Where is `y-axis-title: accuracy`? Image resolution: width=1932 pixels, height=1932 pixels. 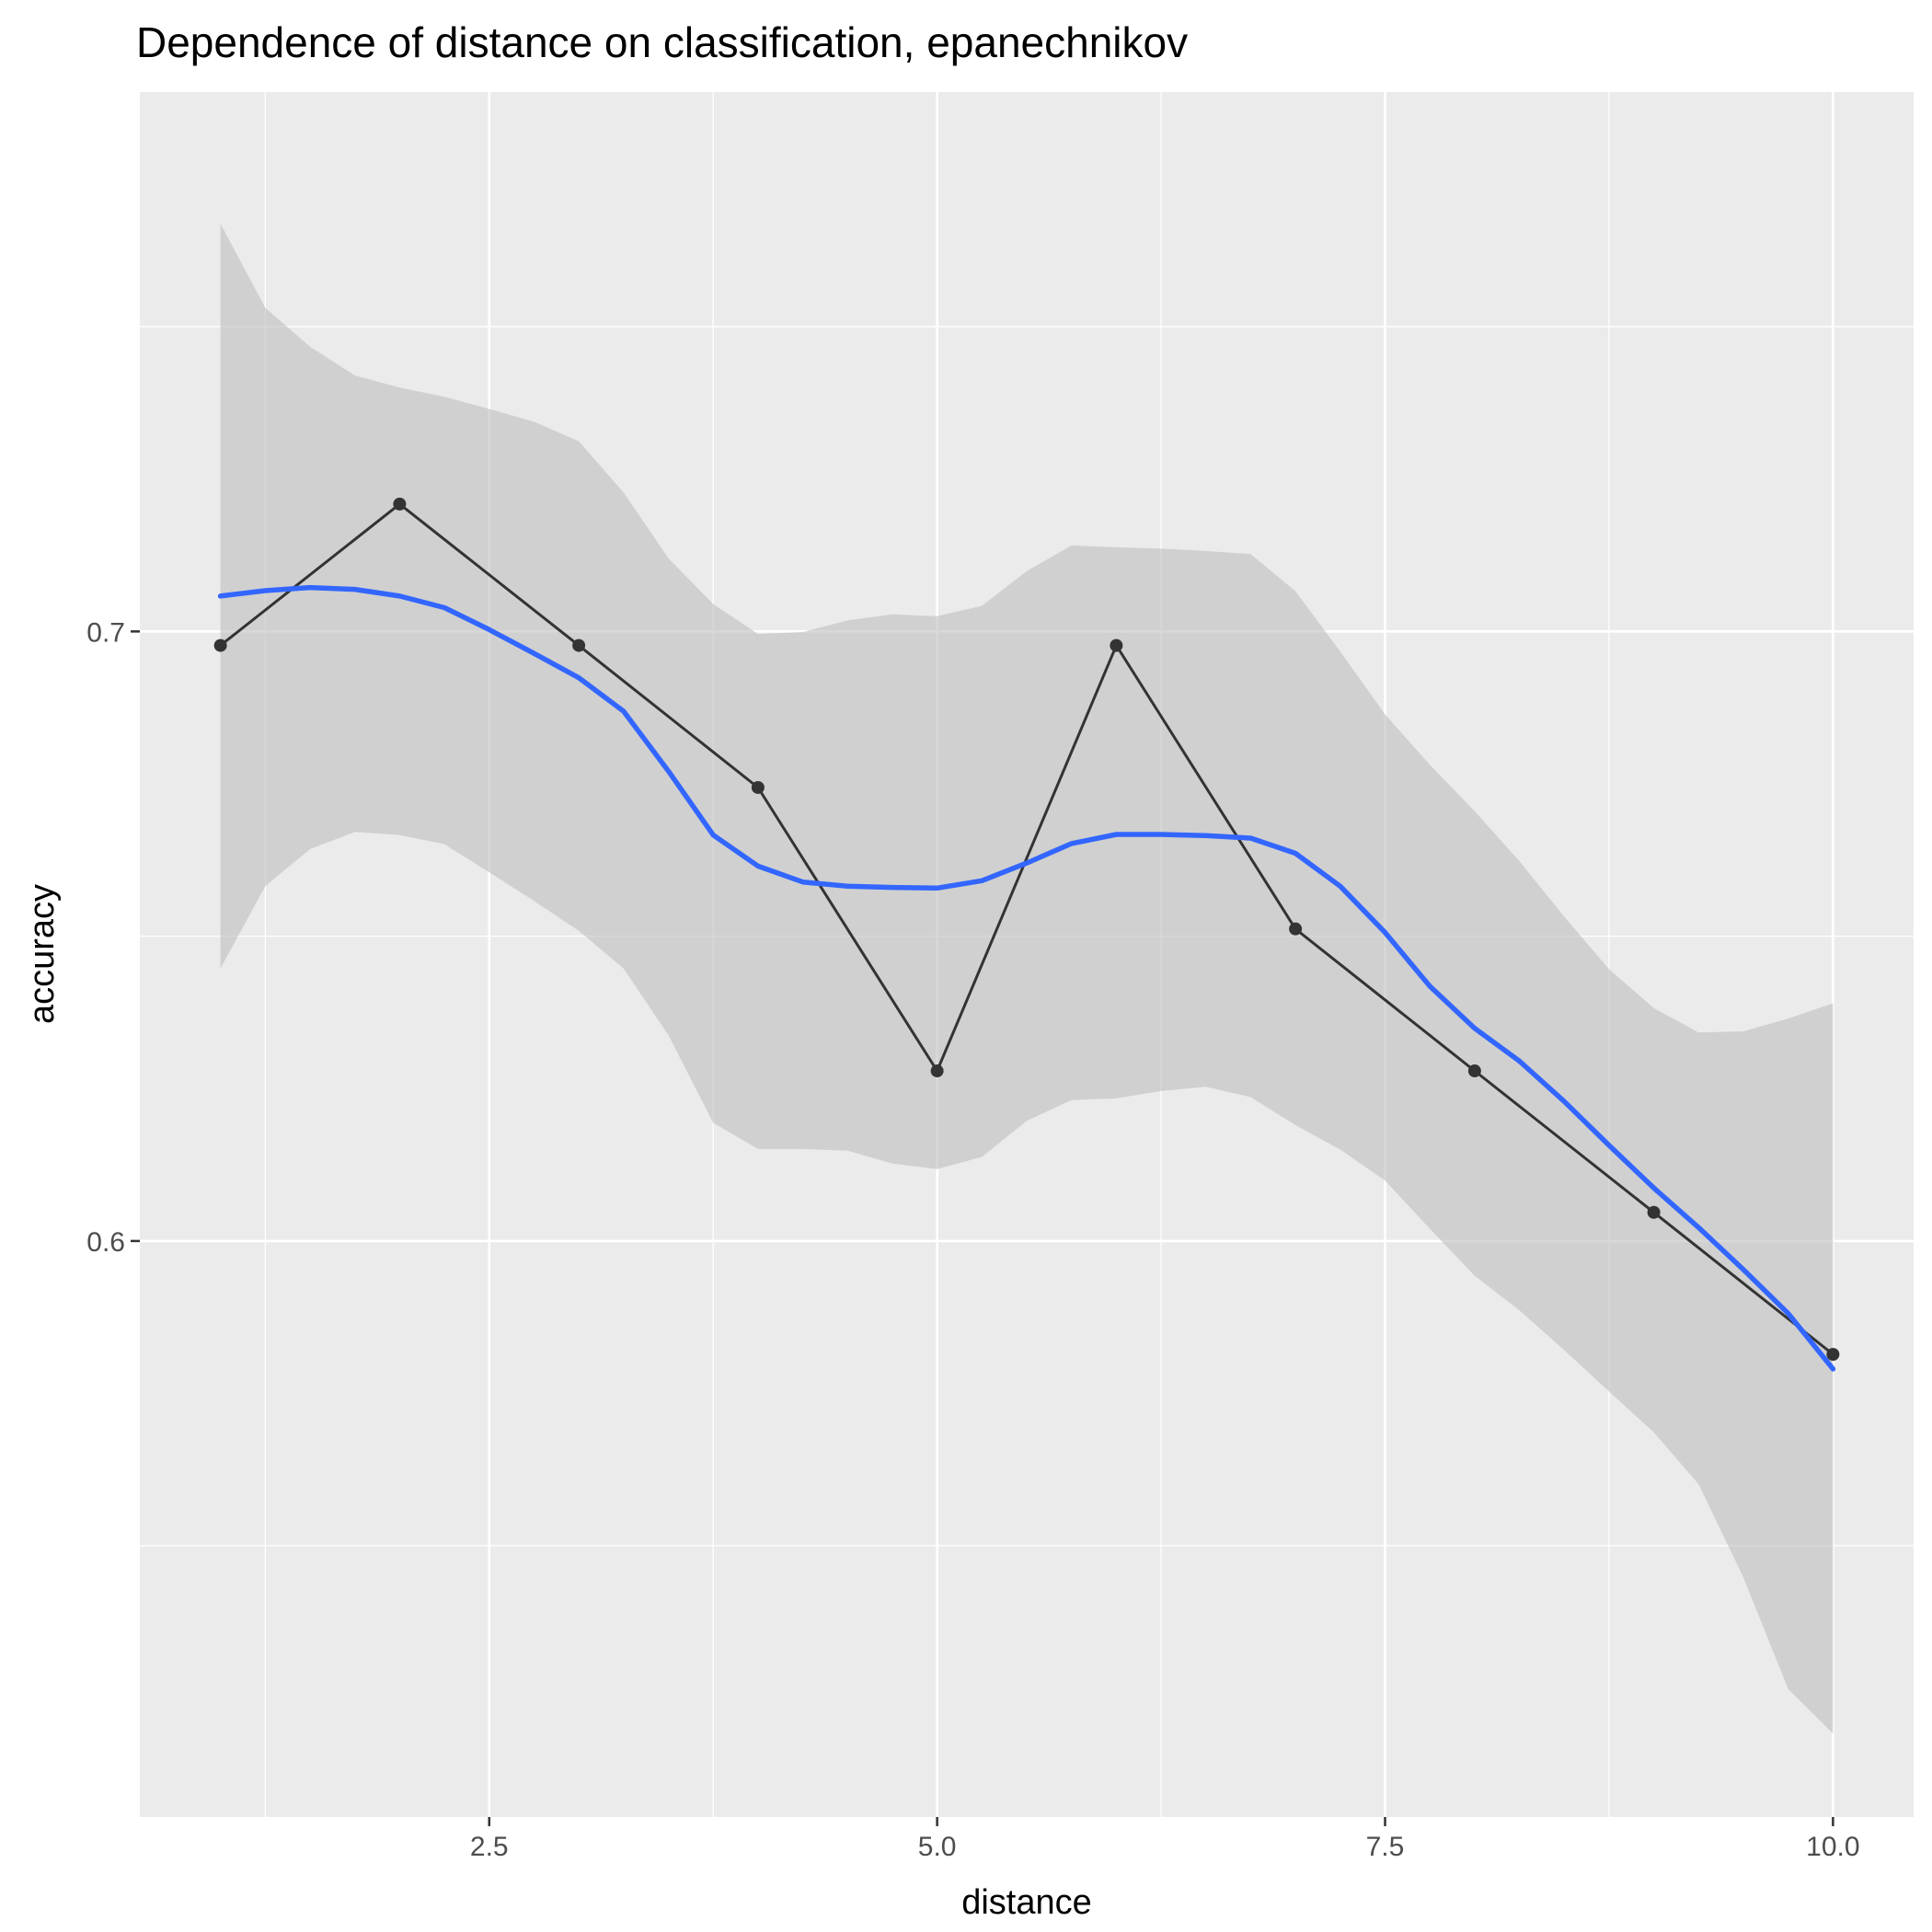
y-axis-title: accuracy is located at coordinates (42, 954).